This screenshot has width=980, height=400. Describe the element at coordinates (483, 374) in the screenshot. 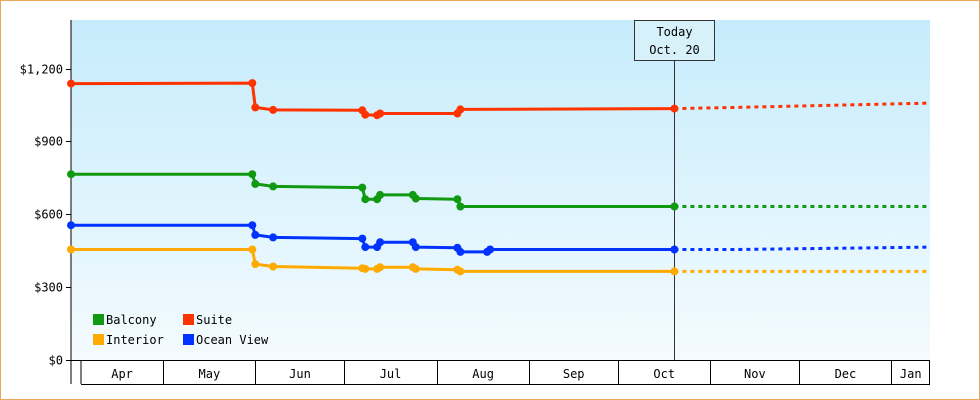

I see `x-month-label: Aug` at that location.